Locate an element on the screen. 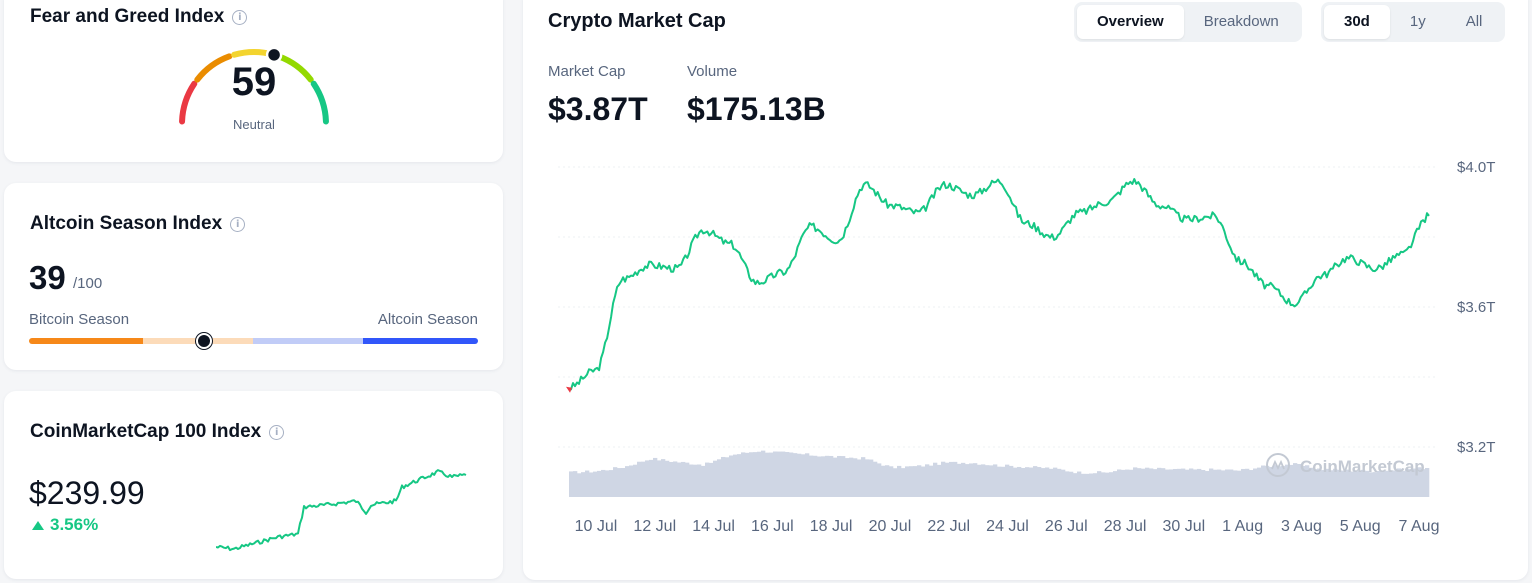 Image resolution: width=1532 pixels, height=583 pixels. range-toggle: 30d 1y All is located at coordinates (1413, 22).